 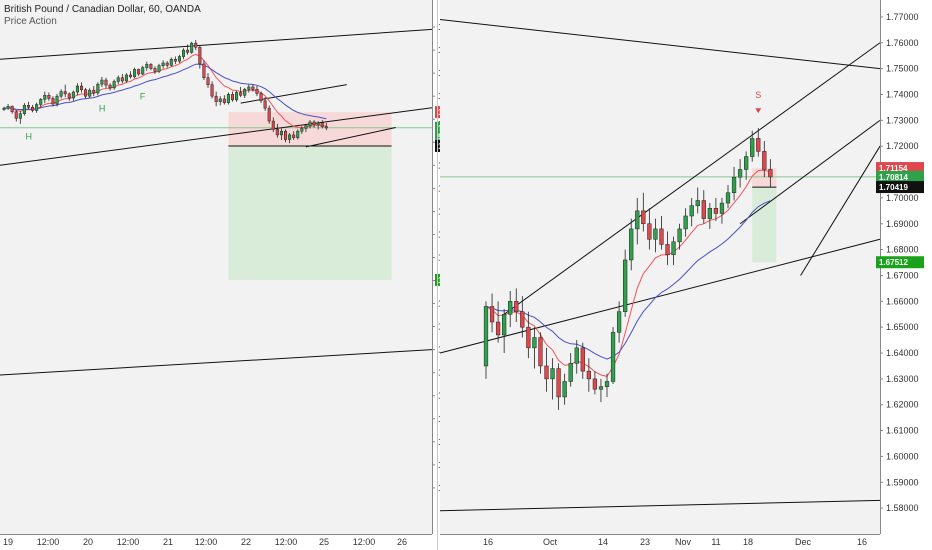 What do you see at coordinates (30, 21) in the screenshot?
I see `indicator-label: Price Action` at bounding box center [30, 21].